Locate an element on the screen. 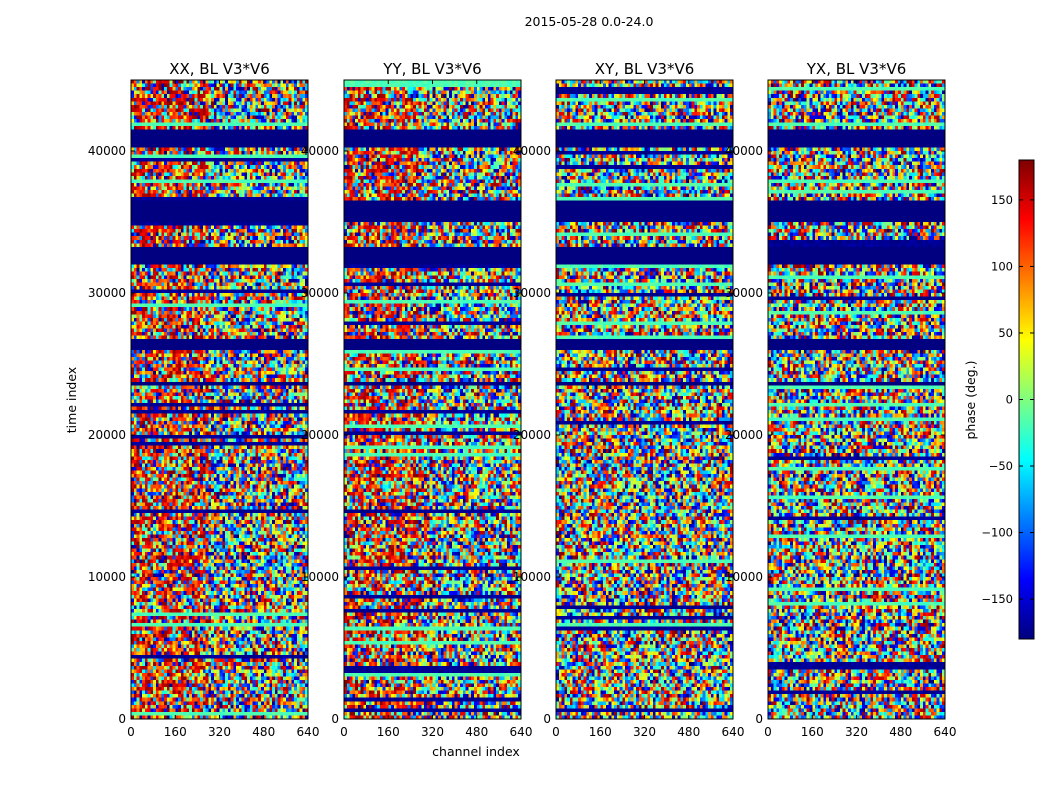 The width and height of the screenshot is (1050, 800). colorbar-tick-label: 150 is located at coordinates (1002, 200).